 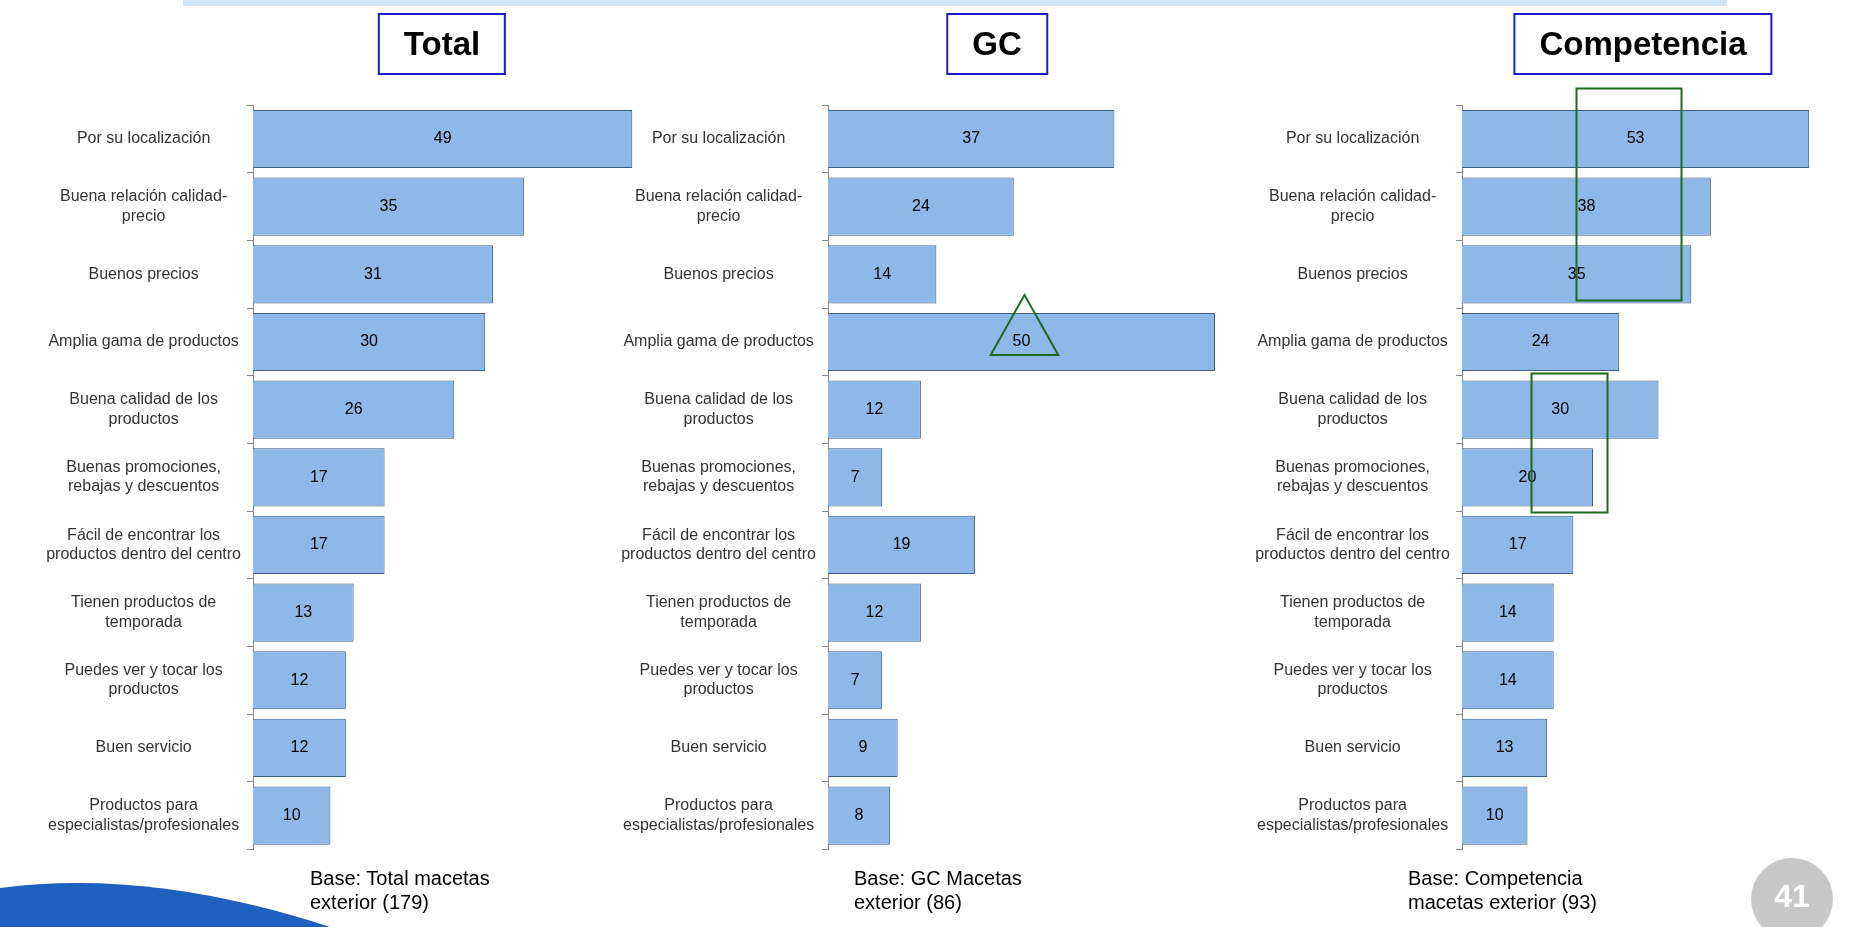 What do you see at coordinates (901, 544) in the screenshot?
I see `data-label: 19` at bounding box center [901, 544].